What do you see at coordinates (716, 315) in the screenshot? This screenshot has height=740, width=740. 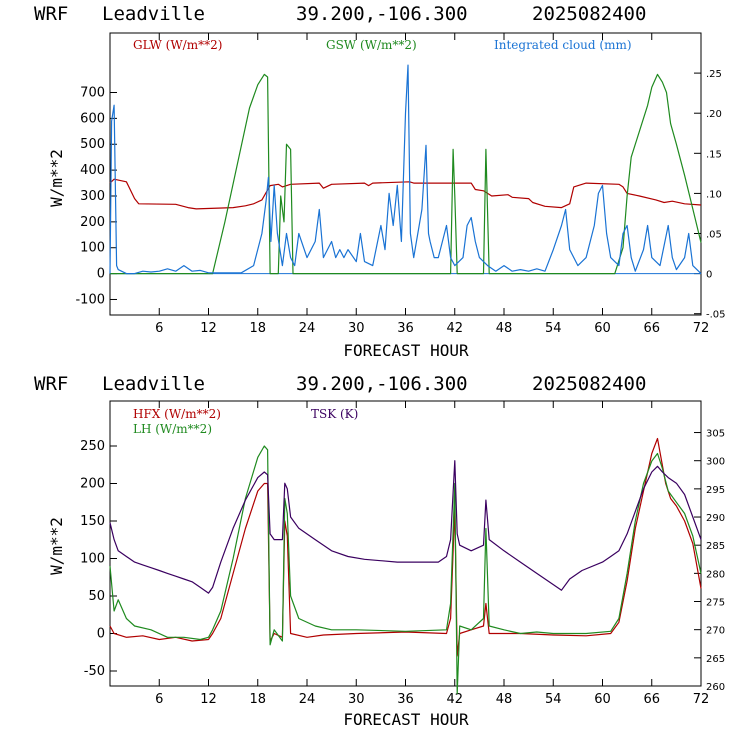 I see `chart1-right-tick-label: -.05` at bounding box center [716, 315].